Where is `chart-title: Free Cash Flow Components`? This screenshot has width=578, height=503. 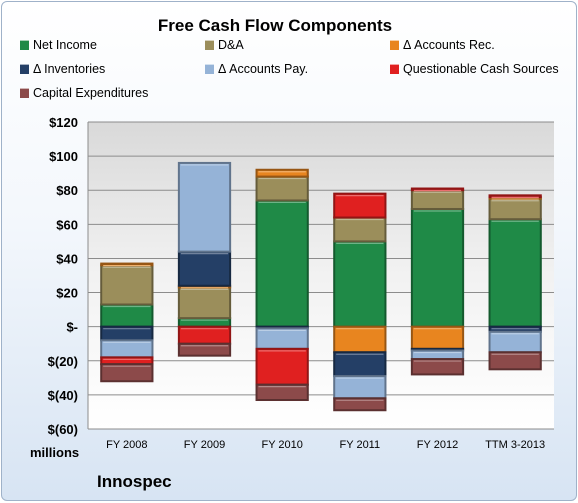 chart-title: Free Cash Flow Components is located at coordinates (275, 25).